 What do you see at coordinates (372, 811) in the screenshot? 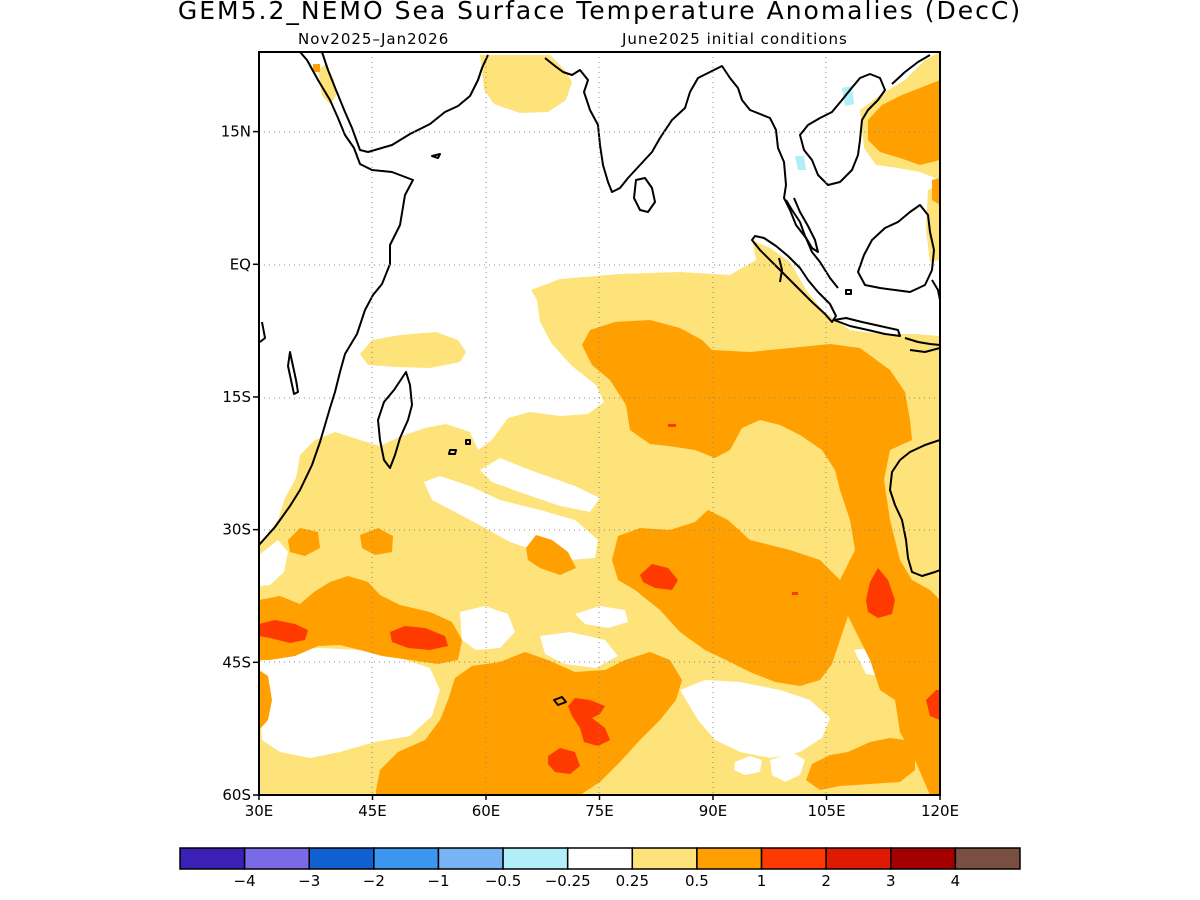
I see `lon-tick-label: 45E` at bounding box center [372, 811].